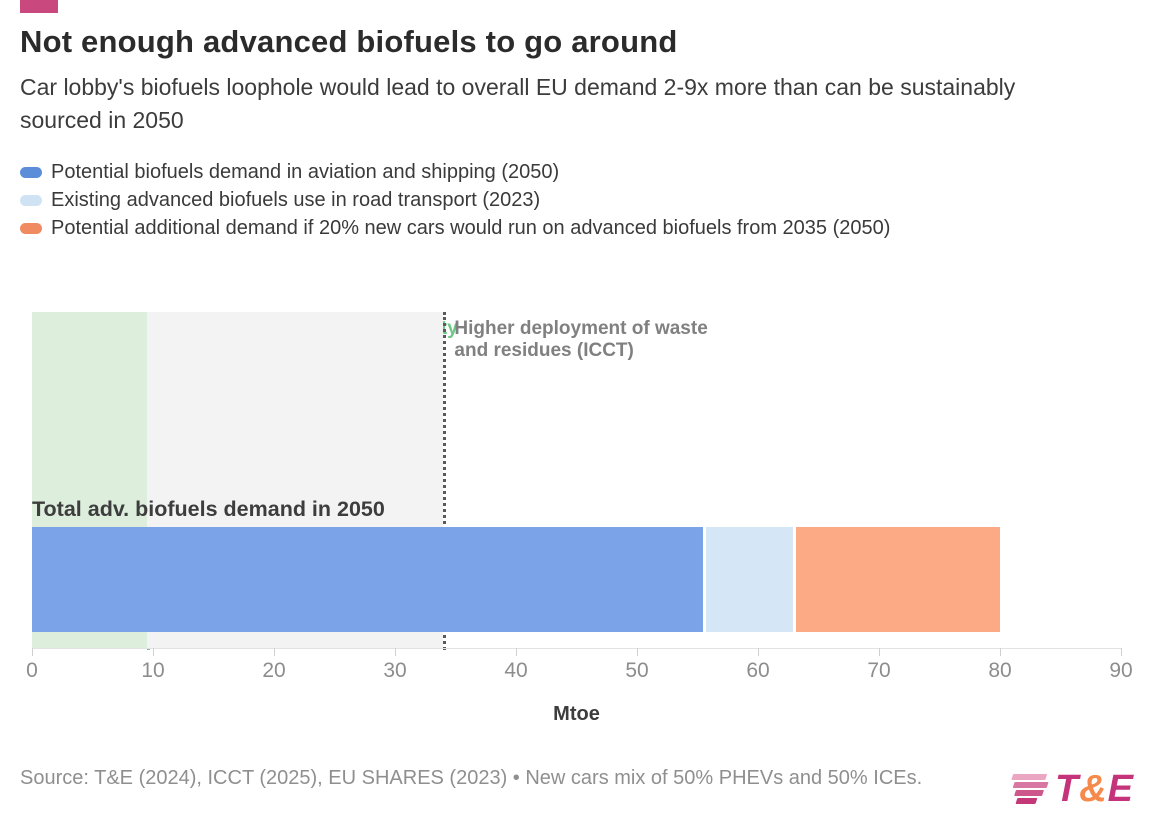 This screenshot has width=1160, height=839. What do you see at coordinates (32, 670) in the screenshot?
I see `x-axis-tick-label: 0` at bounding box center [32, 670].